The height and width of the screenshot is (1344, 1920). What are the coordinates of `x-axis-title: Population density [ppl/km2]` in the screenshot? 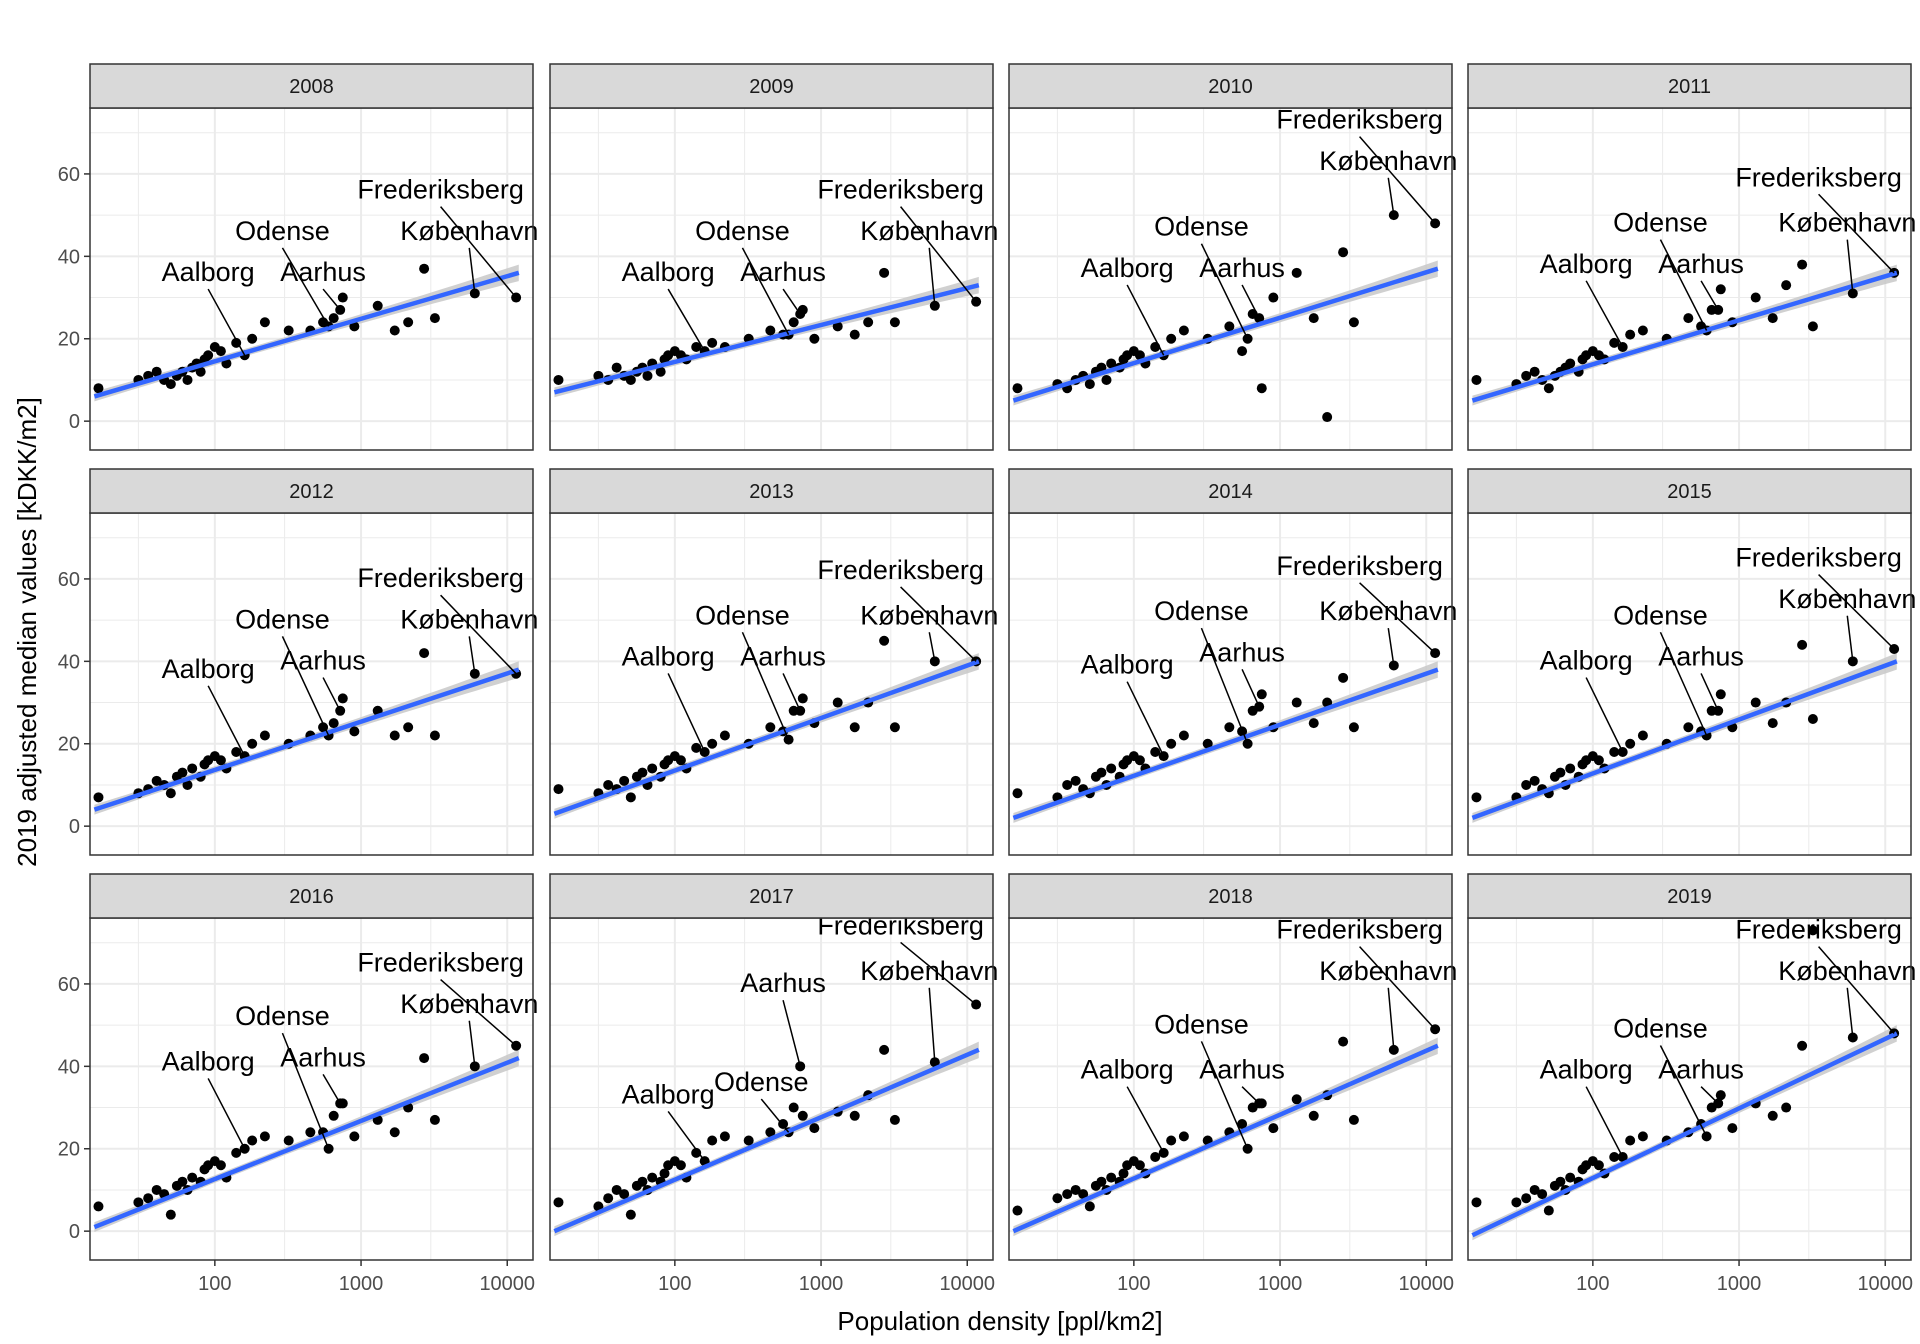 It's located at (999, 1321).